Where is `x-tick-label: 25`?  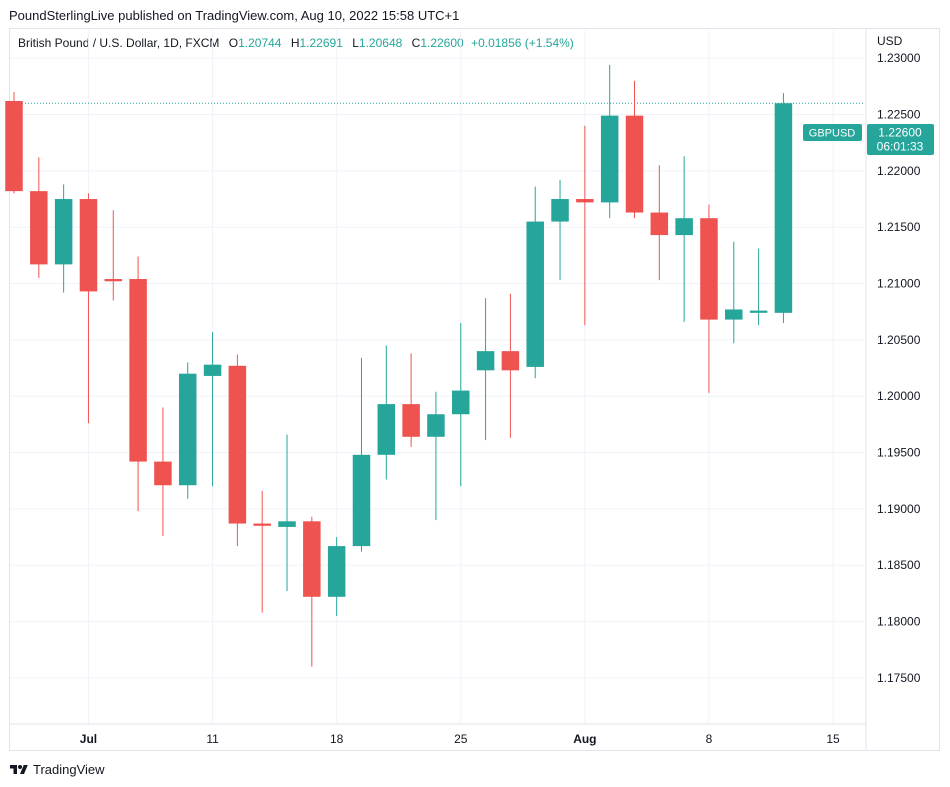
x-tick-label: 25 is located at coordinates (461, 739).